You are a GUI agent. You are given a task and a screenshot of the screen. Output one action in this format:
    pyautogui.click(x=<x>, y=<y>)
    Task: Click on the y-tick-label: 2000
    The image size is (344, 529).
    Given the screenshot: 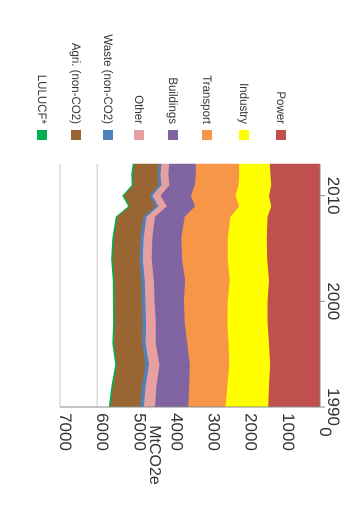 What is the action you would take?
    pyautogui.click(x=251, y=432)
    